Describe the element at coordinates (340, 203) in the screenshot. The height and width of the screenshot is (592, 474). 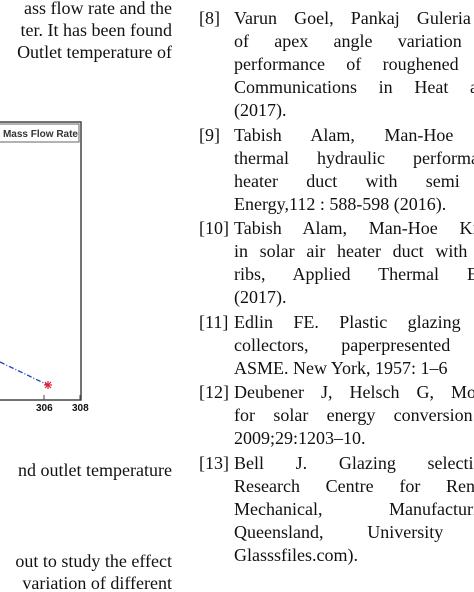
I see `reference-line: Energy,112 : 588-598 (2016).` at that location.